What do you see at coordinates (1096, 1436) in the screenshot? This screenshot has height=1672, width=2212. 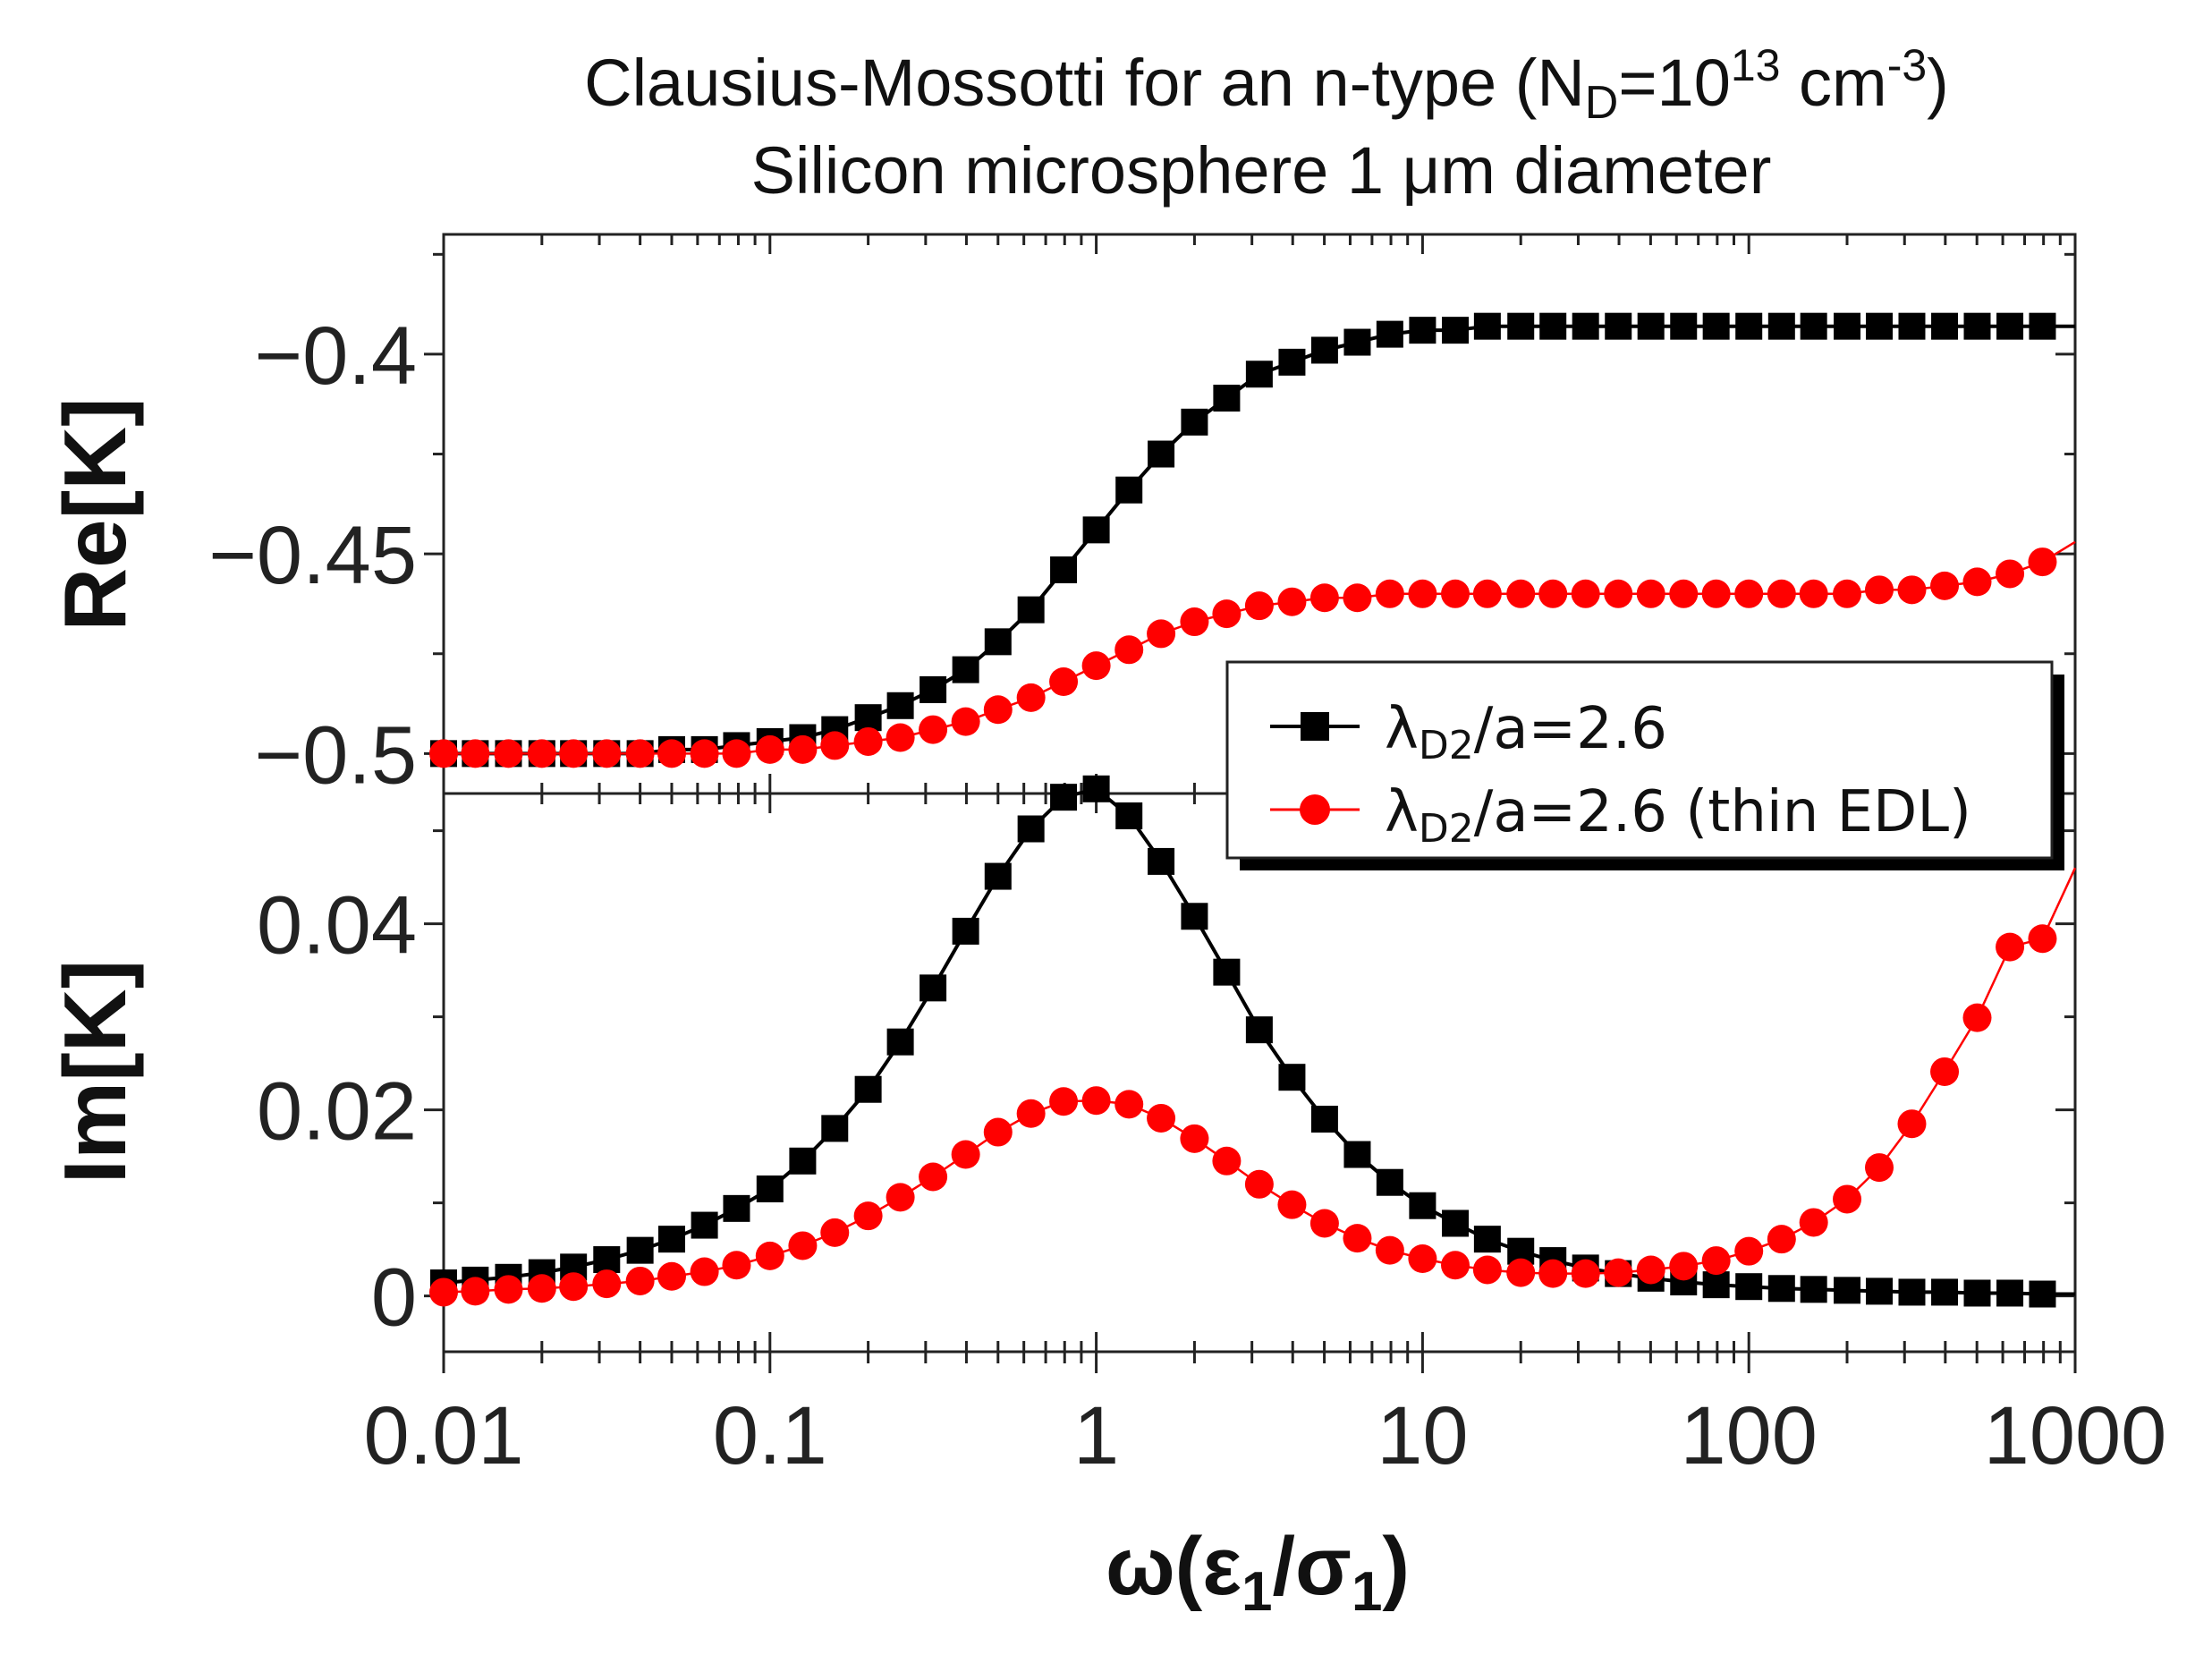 I see `x-tick-label: 1` at bounding box center [1096, 1436].